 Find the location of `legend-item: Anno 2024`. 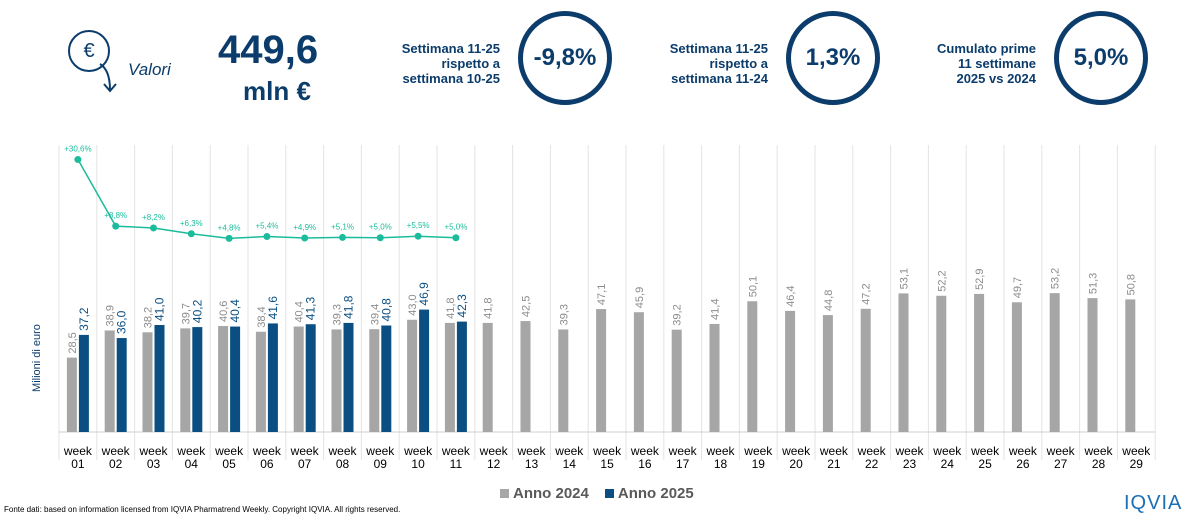

legend-item: Anno 2024 is located at coordinates (544, 493).